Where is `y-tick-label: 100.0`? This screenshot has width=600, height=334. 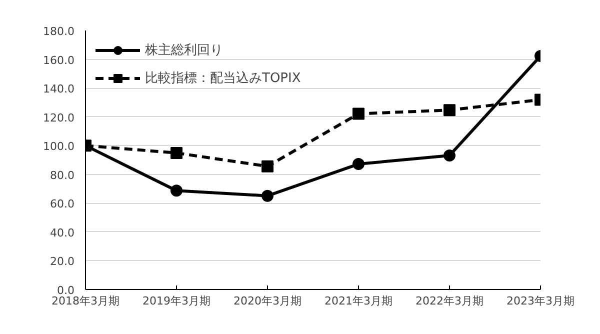
y-tick-label: 100.0 is located at coordinates (59, 147).